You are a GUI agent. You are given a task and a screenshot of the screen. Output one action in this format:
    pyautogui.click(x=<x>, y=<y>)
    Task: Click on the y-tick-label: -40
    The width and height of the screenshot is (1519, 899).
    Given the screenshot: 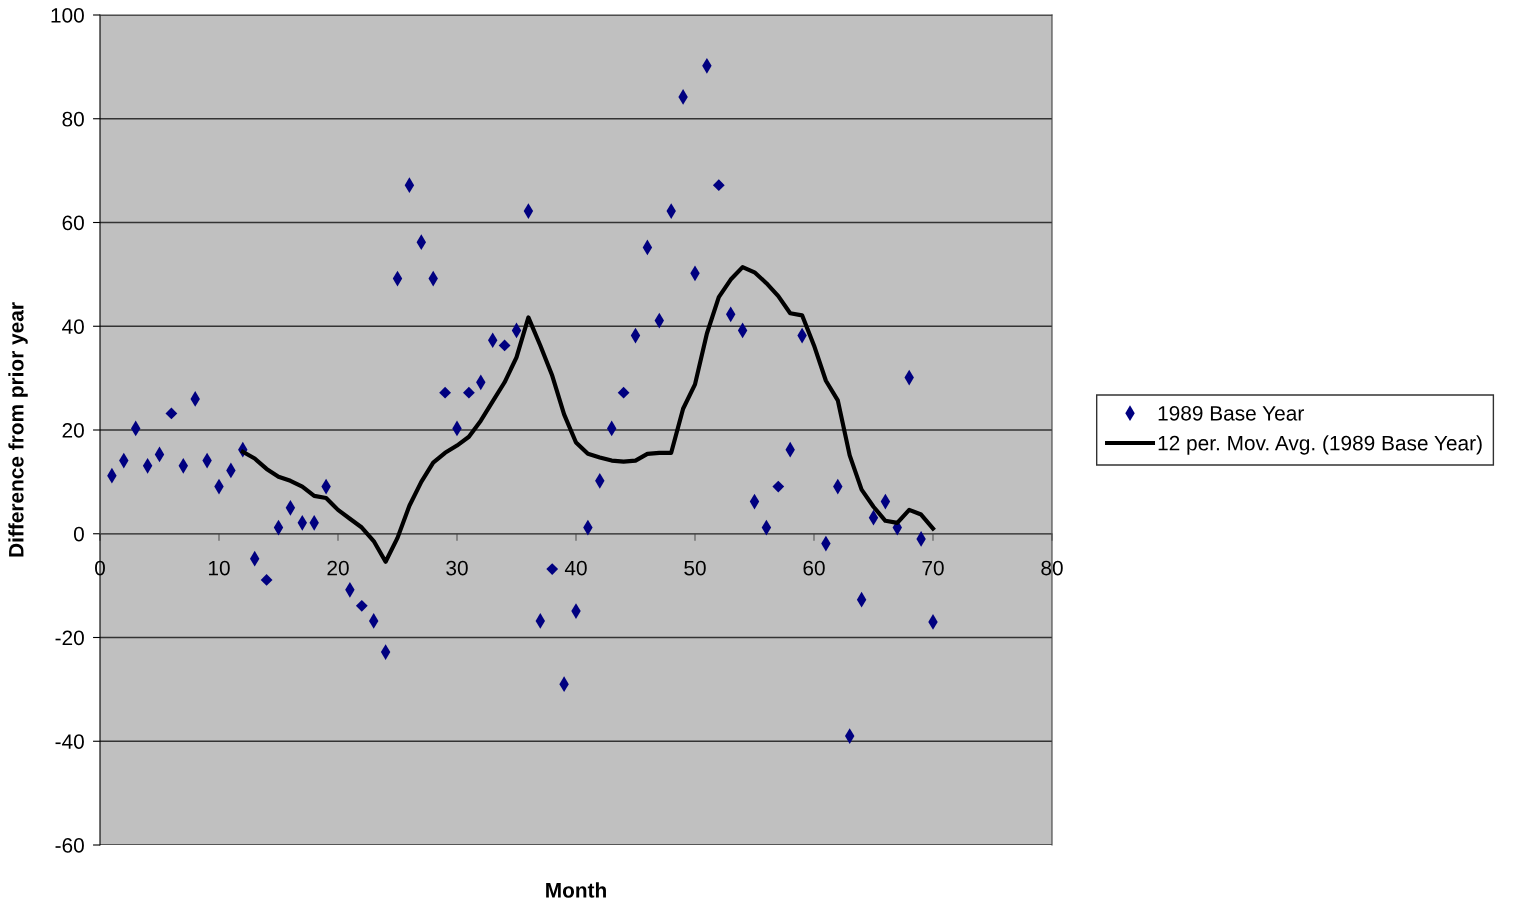 What is the action you would take?
    pyautogui.click(x=69, y=741)
    